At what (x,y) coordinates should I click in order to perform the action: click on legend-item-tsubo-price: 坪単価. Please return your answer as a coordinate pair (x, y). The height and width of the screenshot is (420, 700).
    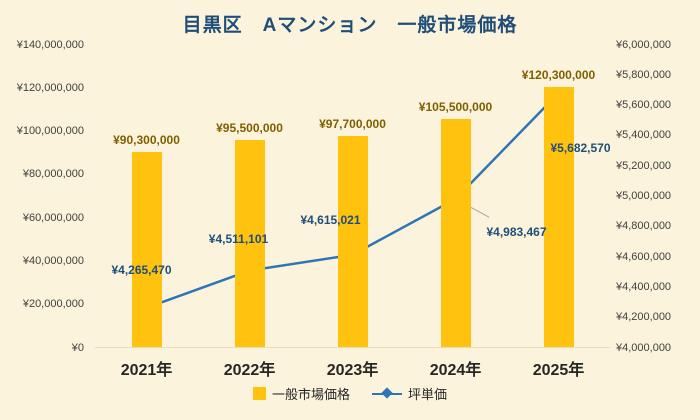
    Looking at the image, I should click on (409, 393).